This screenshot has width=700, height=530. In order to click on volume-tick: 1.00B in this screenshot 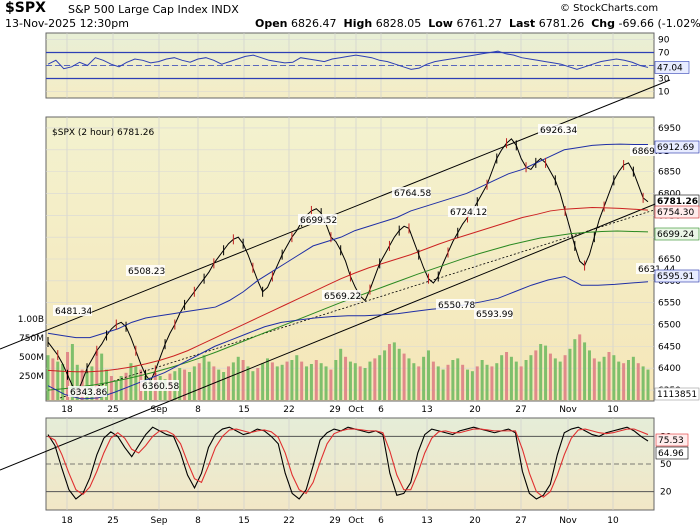, I will do `click(31, 320)`.